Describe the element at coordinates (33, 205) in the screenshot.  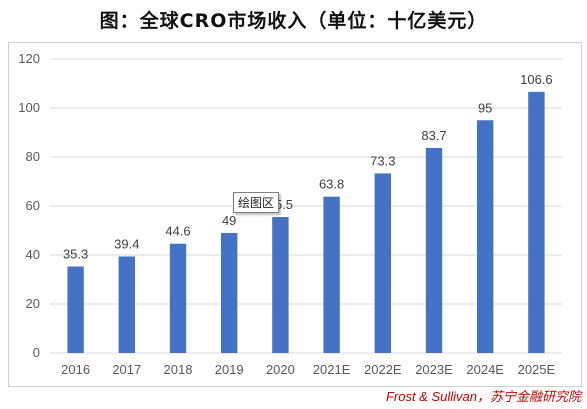
I see `y-tick-label: 60` at that location.